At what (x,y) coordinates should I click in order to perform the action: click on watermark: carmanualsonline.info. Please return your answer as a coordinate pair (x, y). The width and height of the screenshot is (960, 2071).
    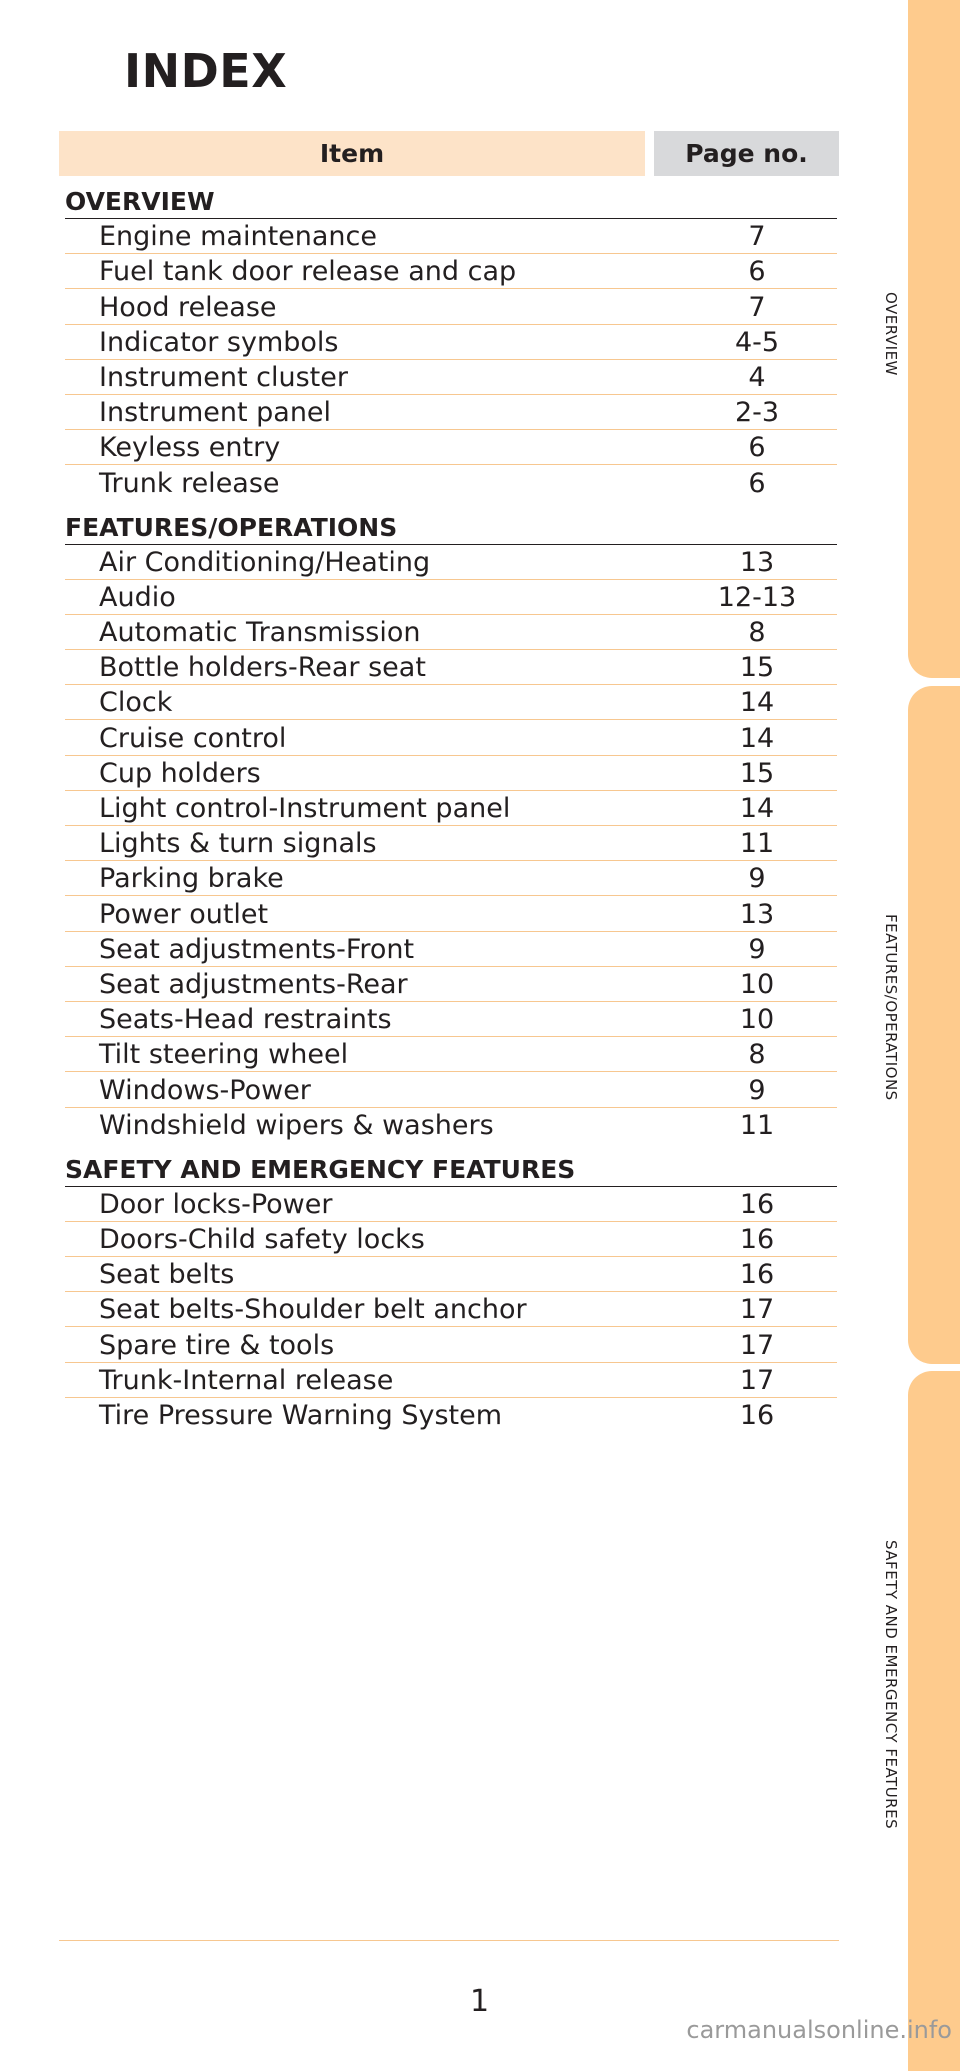
    Looking at the image, I should click on (819, 2030).